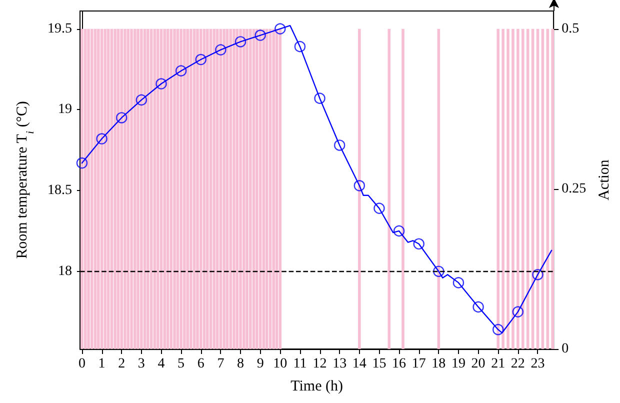 The width and height of the screenshot is (620, 403). What do you see at coordinates (60, 28) in the screenshot?
I see `y-tick-label: 19.5` at bounding box center [60, 28].